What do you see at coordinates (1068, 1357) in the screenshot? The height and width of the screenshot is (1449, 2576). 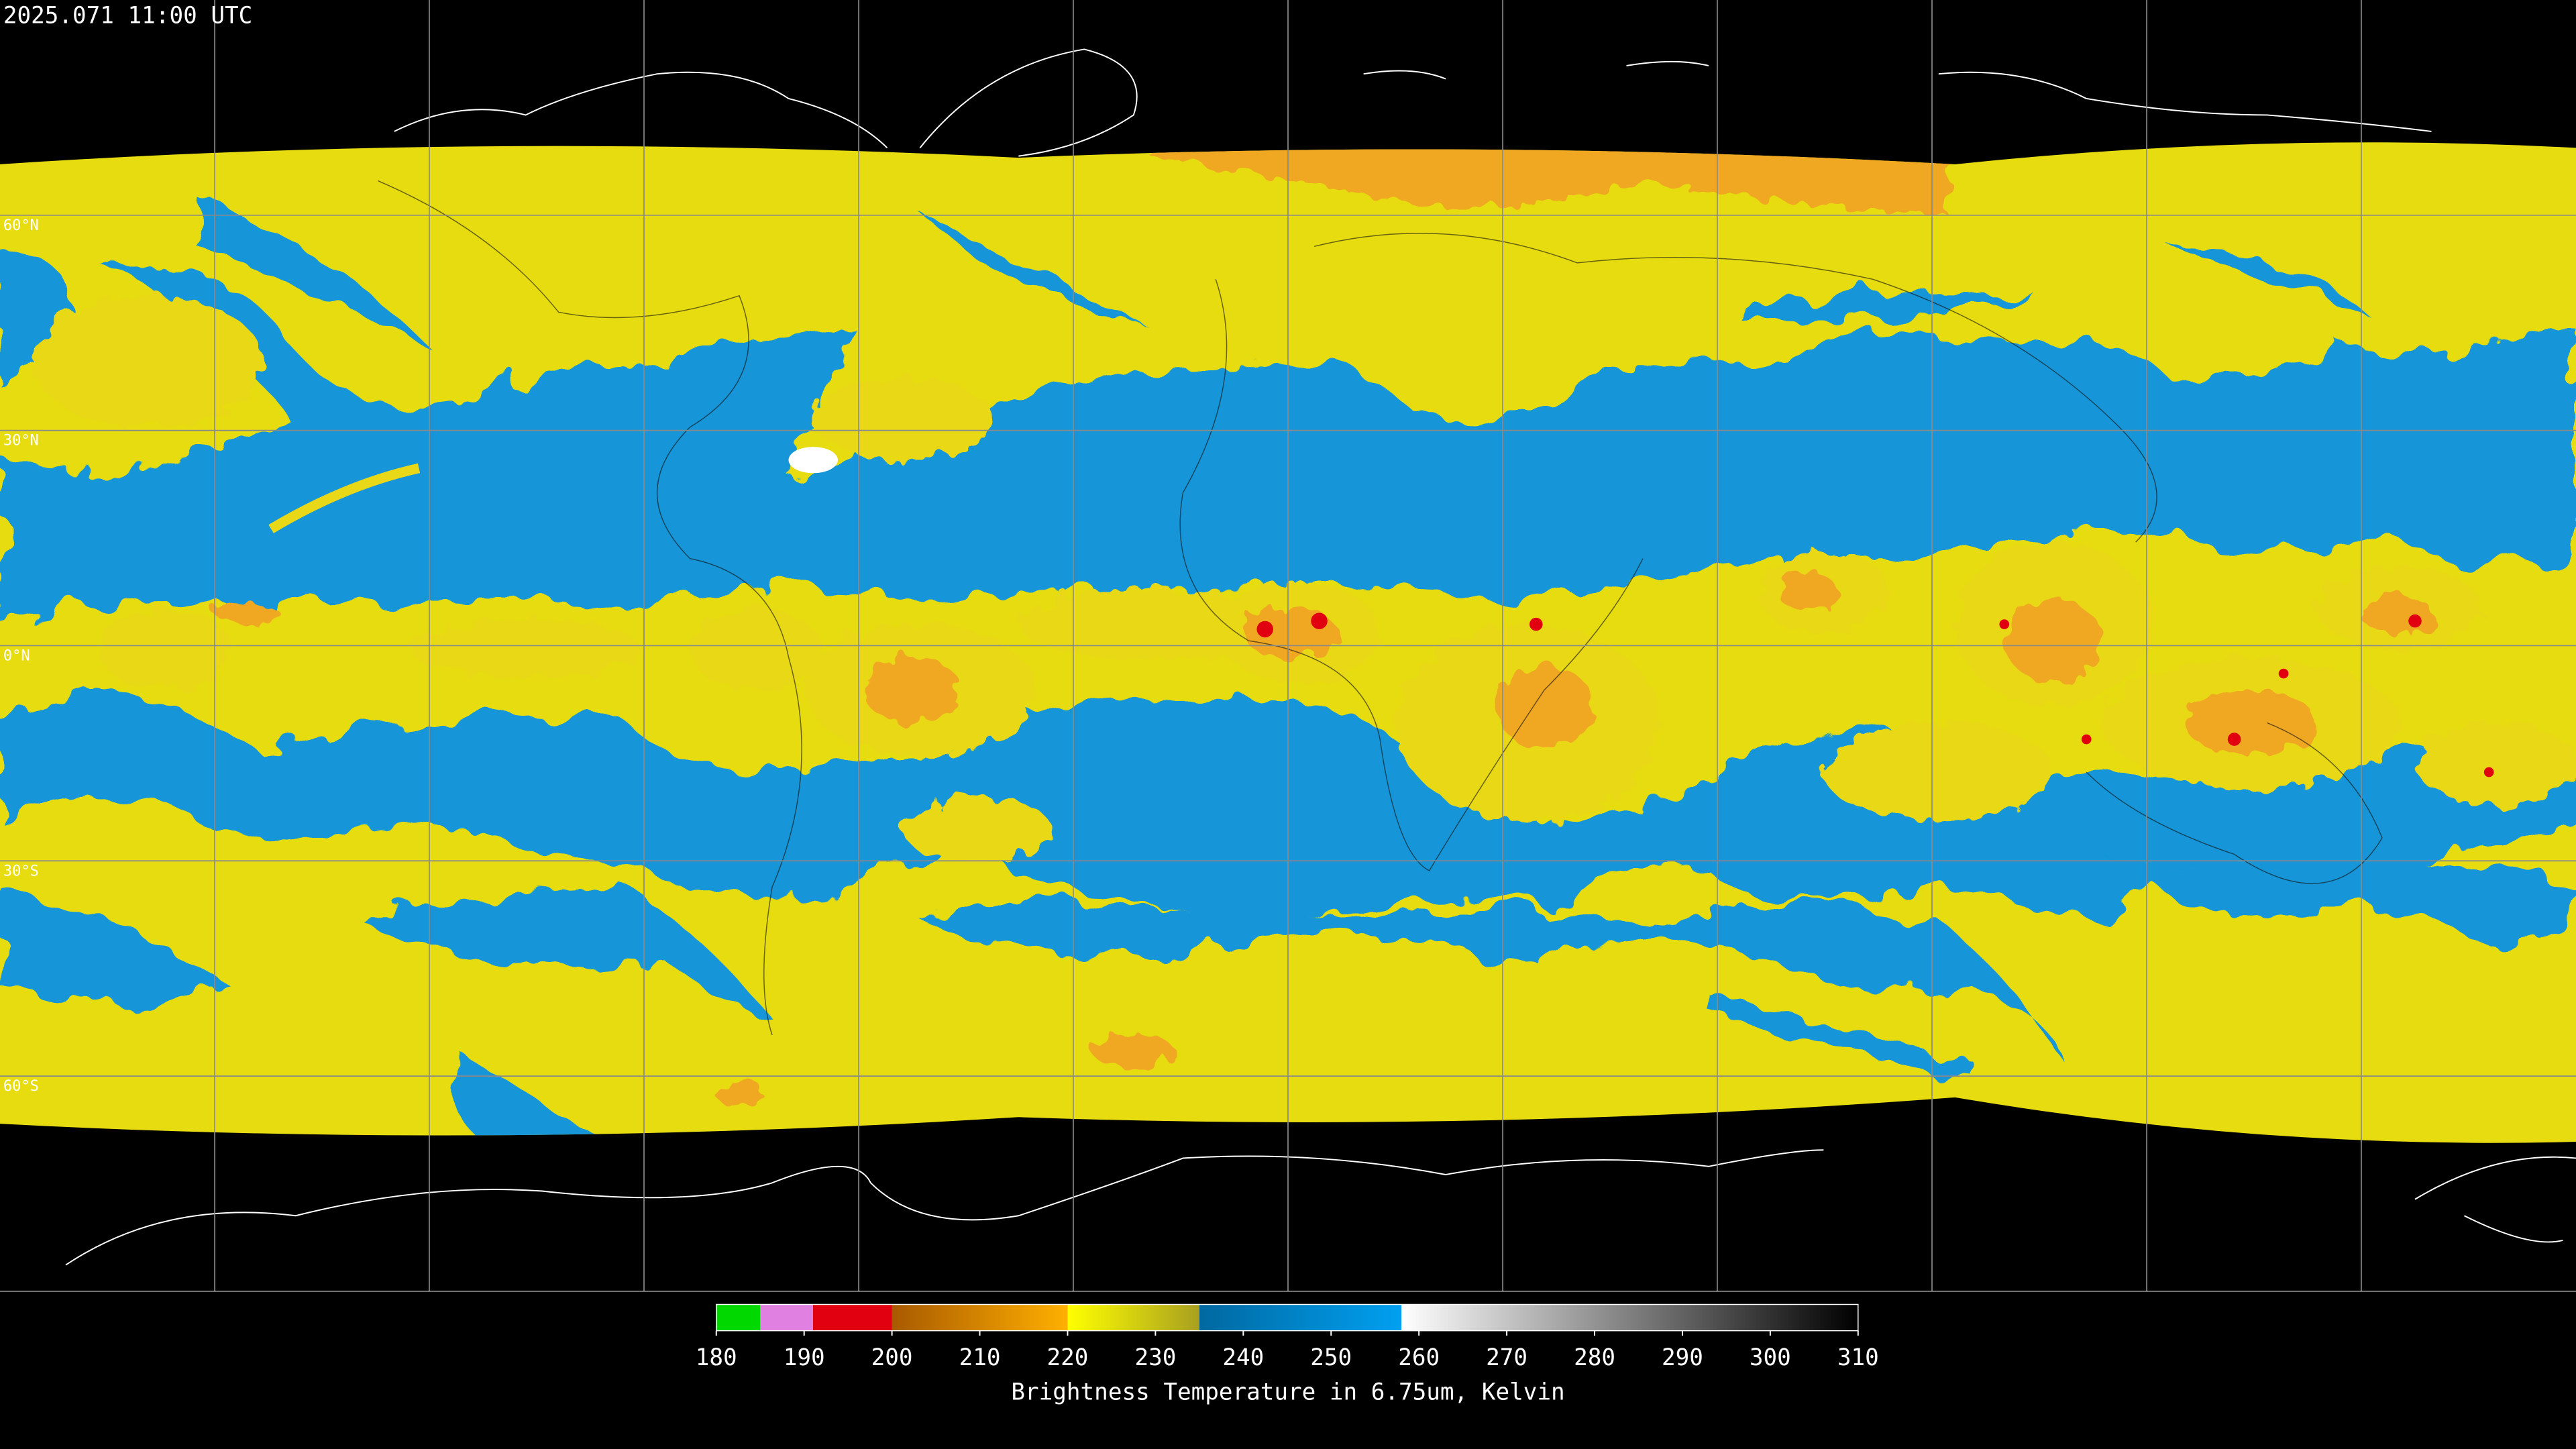 I see `colorbar-tick-label: 220` at bounding box center [1068, 1357].